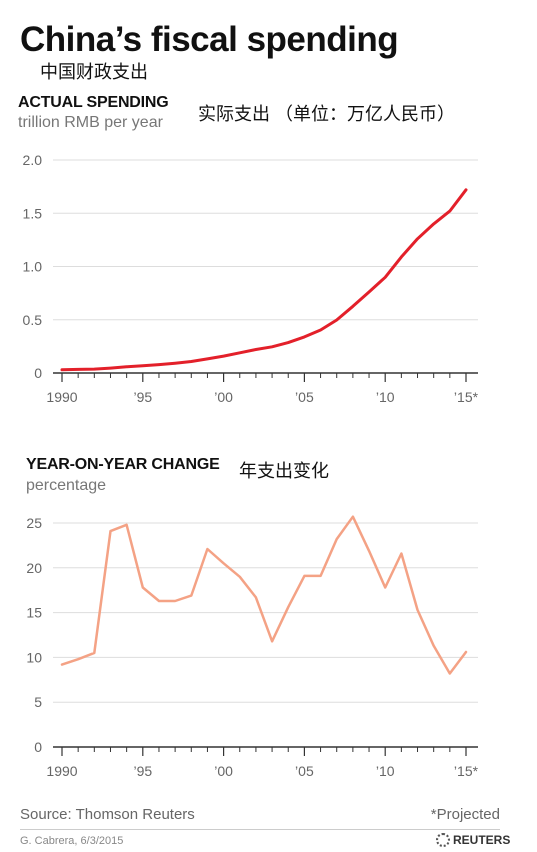  What do you see at coordinates (443, 840) in the screenshot?
I see `reuters-logo-icon` at bounding box center [443, 840].